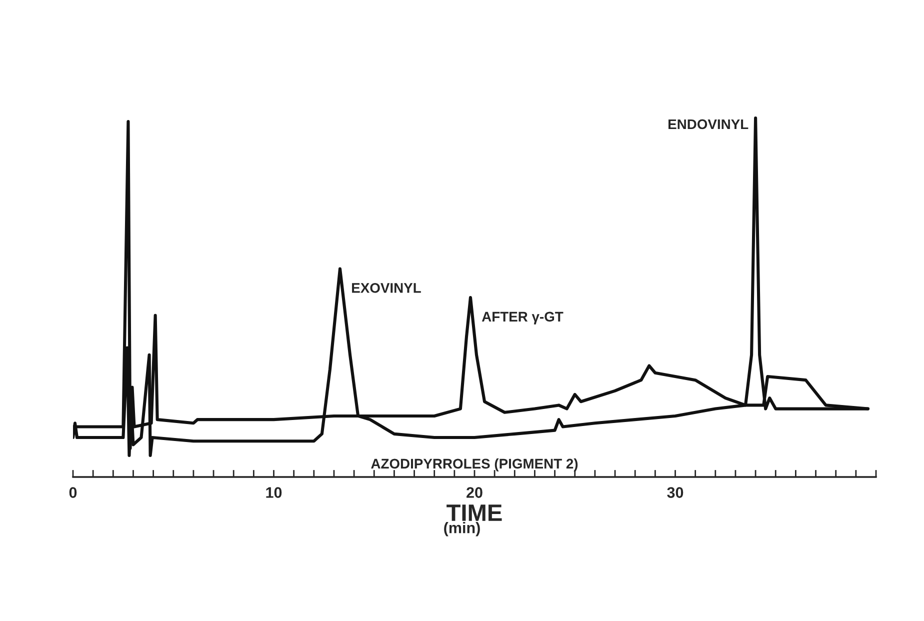 The height and width of the screenshot is (621, 924). I want to click on annotation: AZODIPYRROLES (PIGMENT 2), so click(474, 465).